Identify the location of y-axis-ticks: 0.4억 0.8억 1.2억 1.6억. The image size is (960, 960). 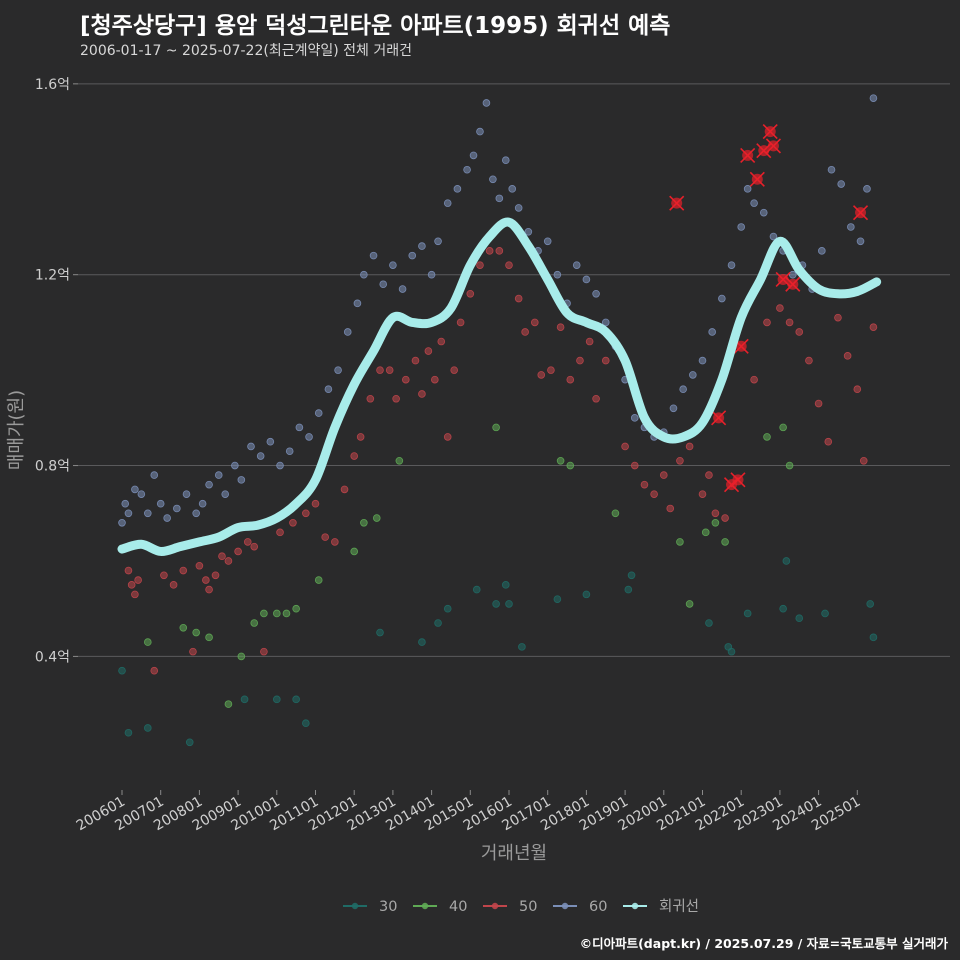
(56, 371).